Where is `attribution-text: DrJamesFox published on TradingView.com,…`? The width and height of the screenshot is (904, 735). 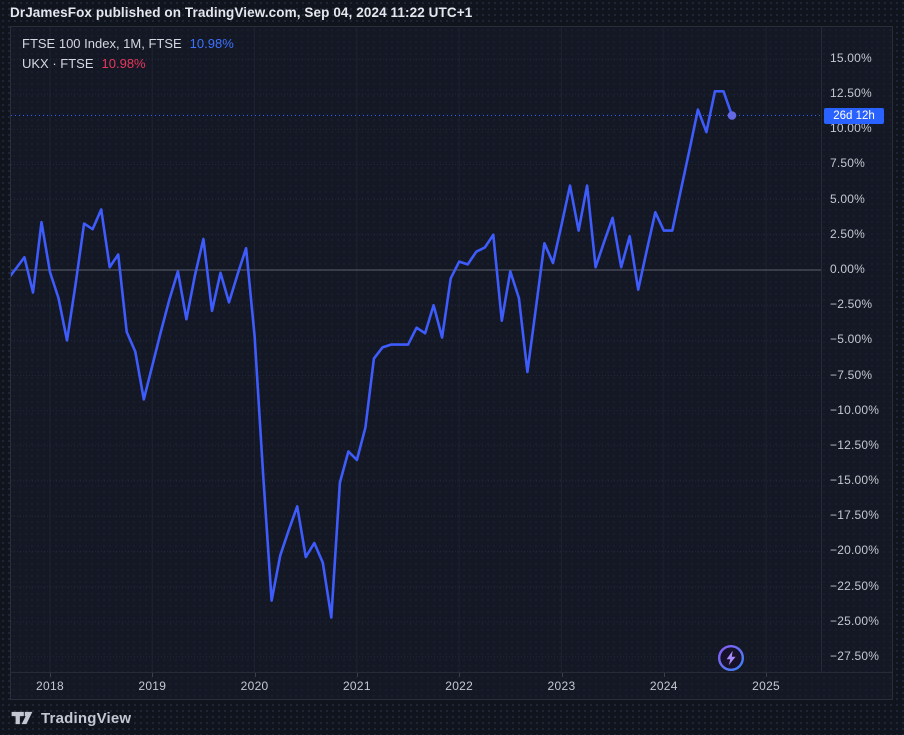
attribution-text: DrJamesFox published on TradingView.com,… is located at coordinates (241, 12).